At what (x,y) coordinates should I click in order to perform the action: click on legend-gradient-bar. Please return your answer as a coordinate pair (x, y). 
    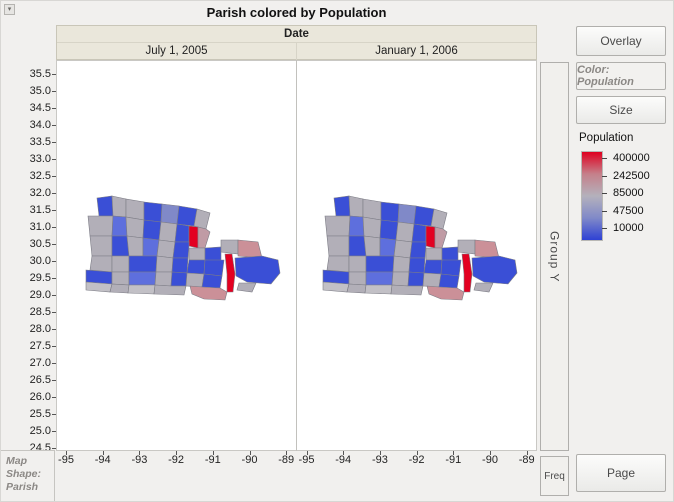
    Looking at the image, I should click on (592, 196).